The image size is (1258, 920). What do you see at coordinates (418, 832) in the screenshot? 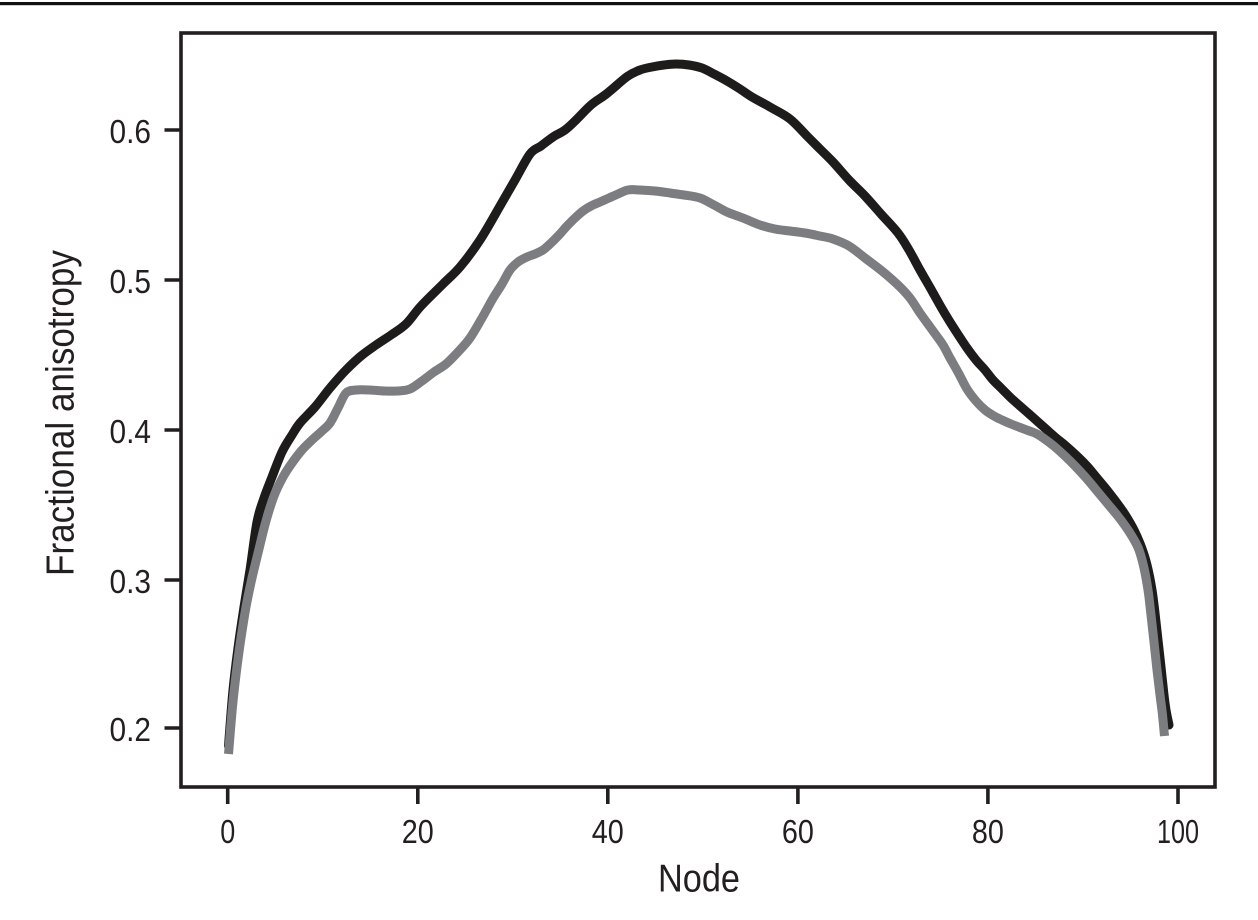
I see `svg-text: 20` at bounding box center [418, 832].